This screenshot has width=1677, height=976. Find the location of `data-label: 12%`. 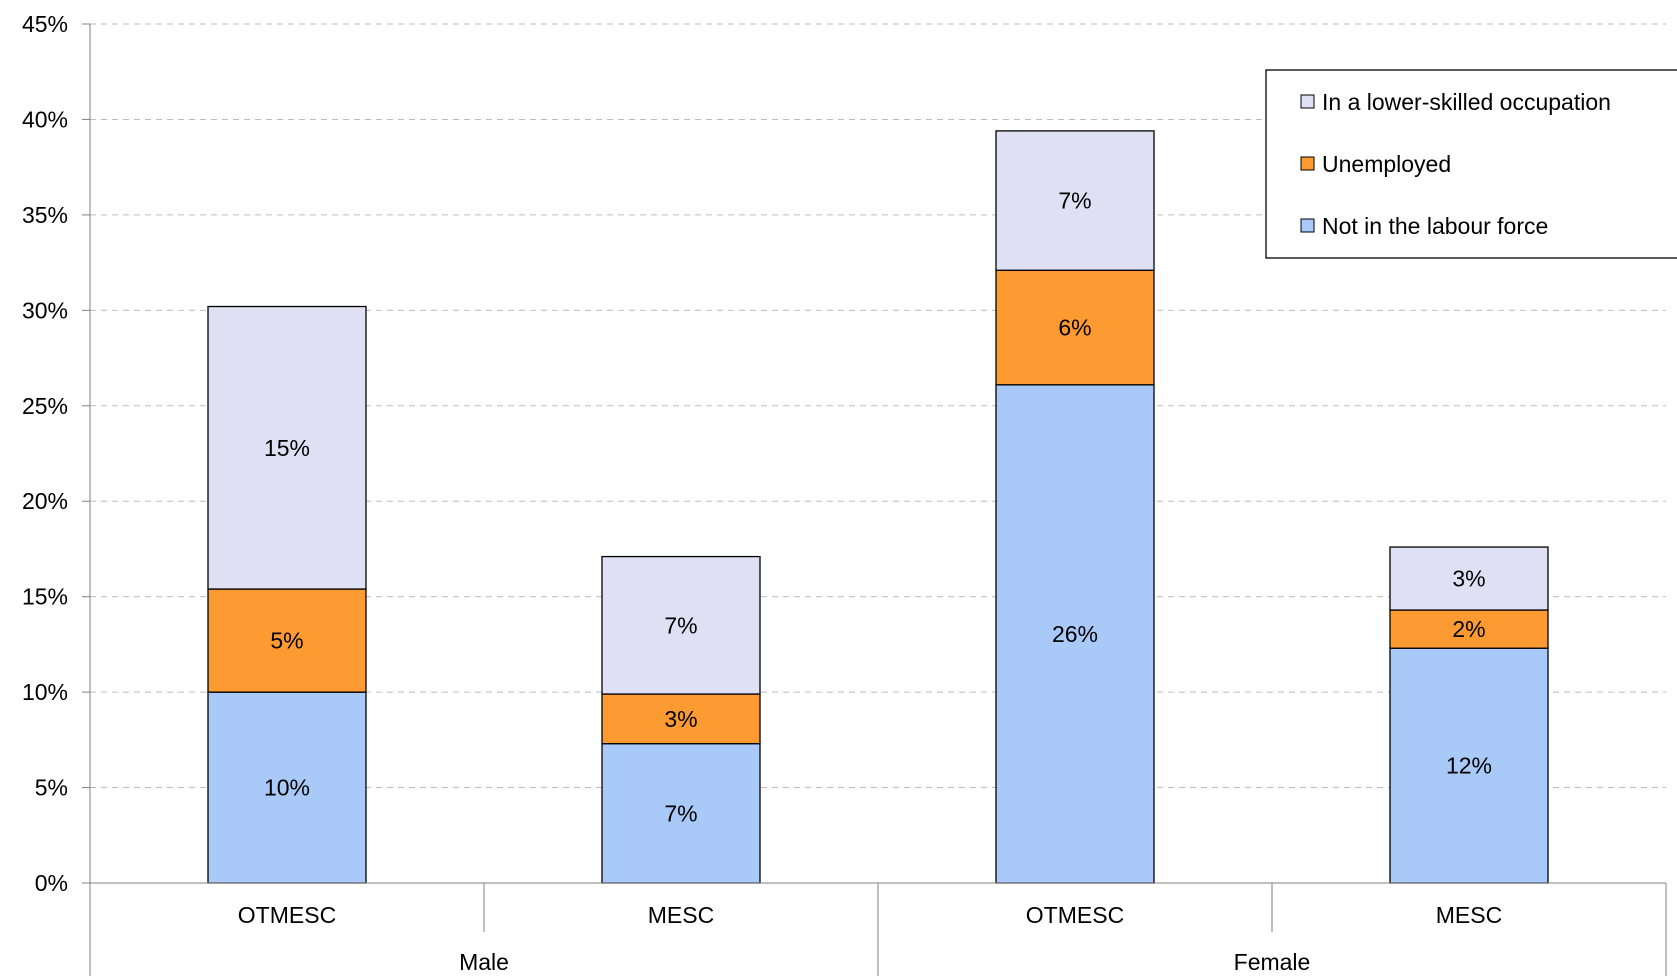

data-label: 12% is located at coordinates (1469, 766).